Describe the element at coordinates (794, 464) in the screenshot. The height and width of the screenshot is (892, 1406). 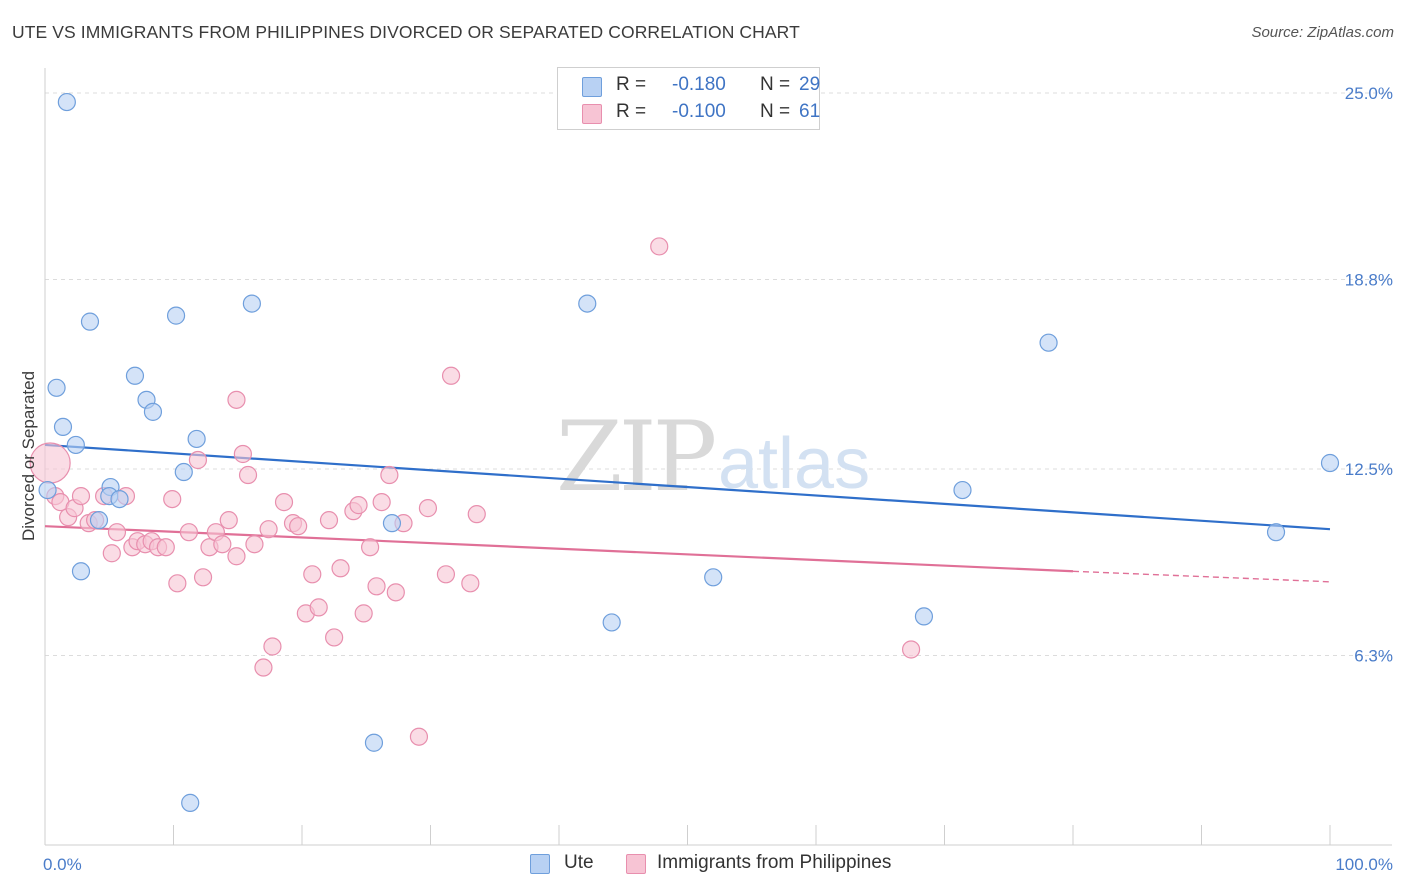
I see `watermark-atlas: atlas` at that location.